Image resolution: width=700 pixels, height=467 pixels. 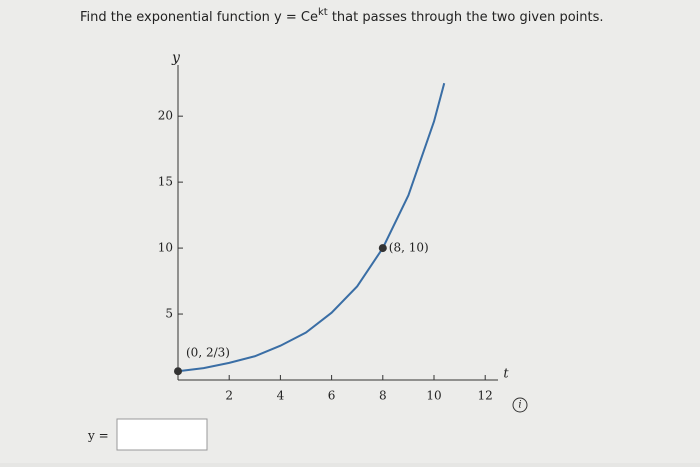 I want to click on x-tick-label: 4, so click(x=281, y=396).